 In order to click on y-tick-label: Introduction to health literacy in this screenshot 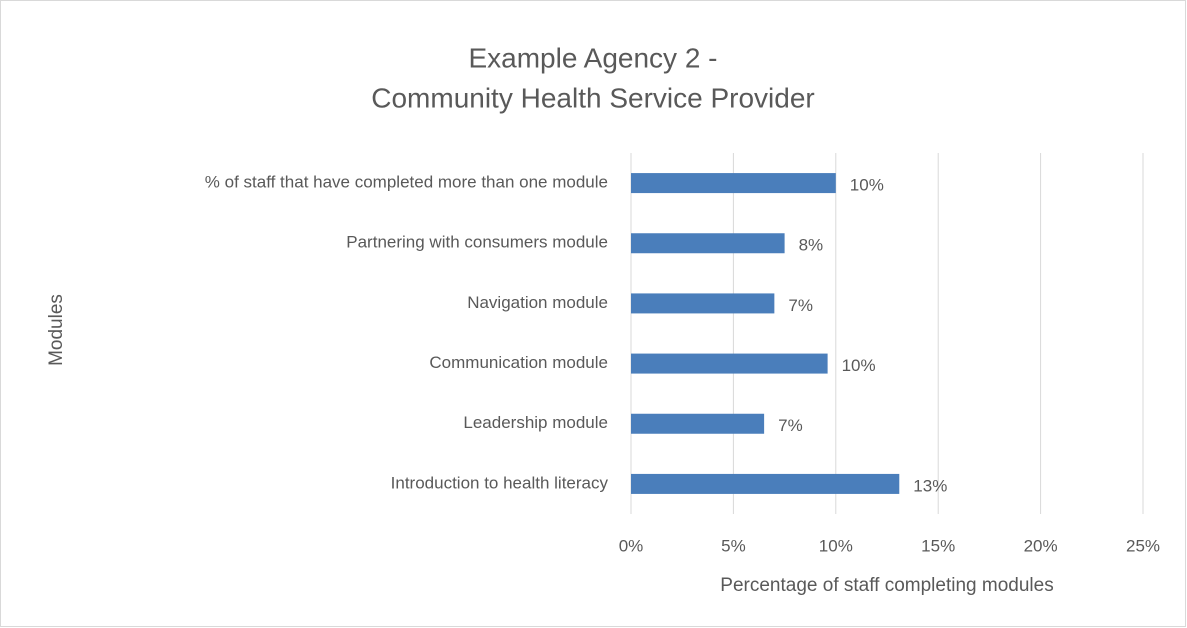, I will do `click(500, 482)`.